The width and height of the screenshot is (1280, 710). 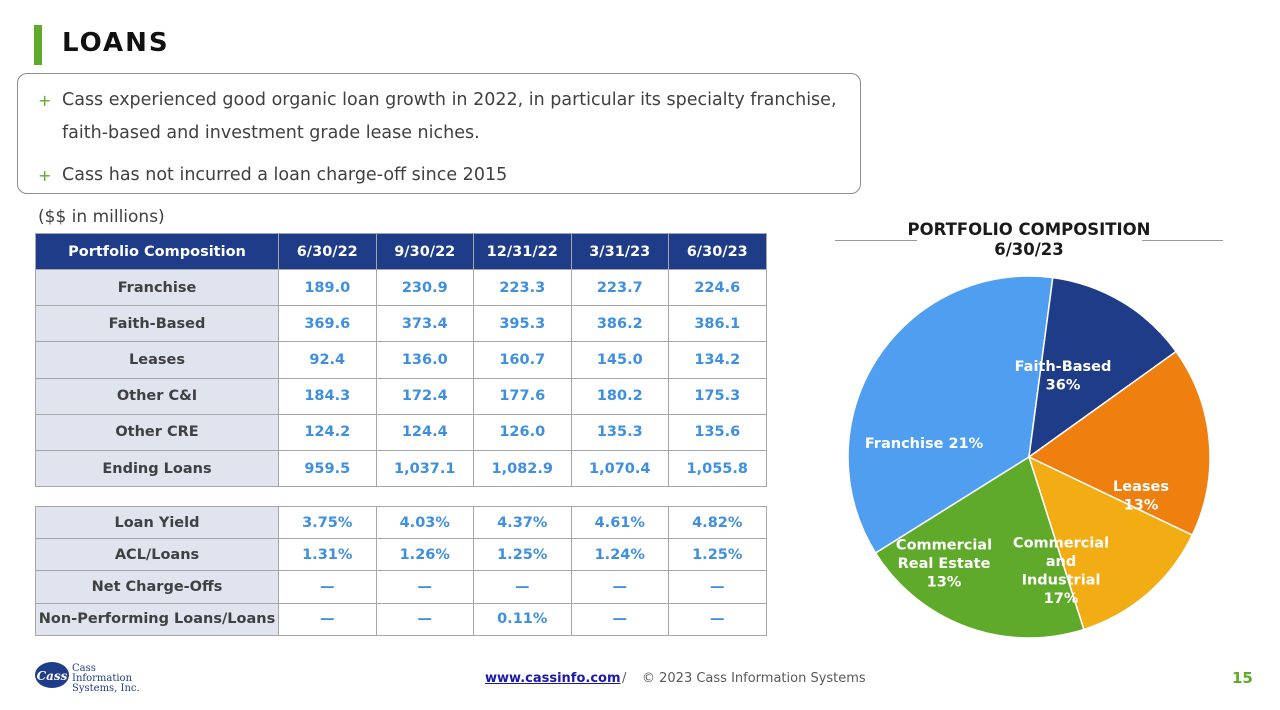 I want to click on table-row: Other CRE 124.2 124.4 126.0 135.3 135.6, so click(x=401, y=432).